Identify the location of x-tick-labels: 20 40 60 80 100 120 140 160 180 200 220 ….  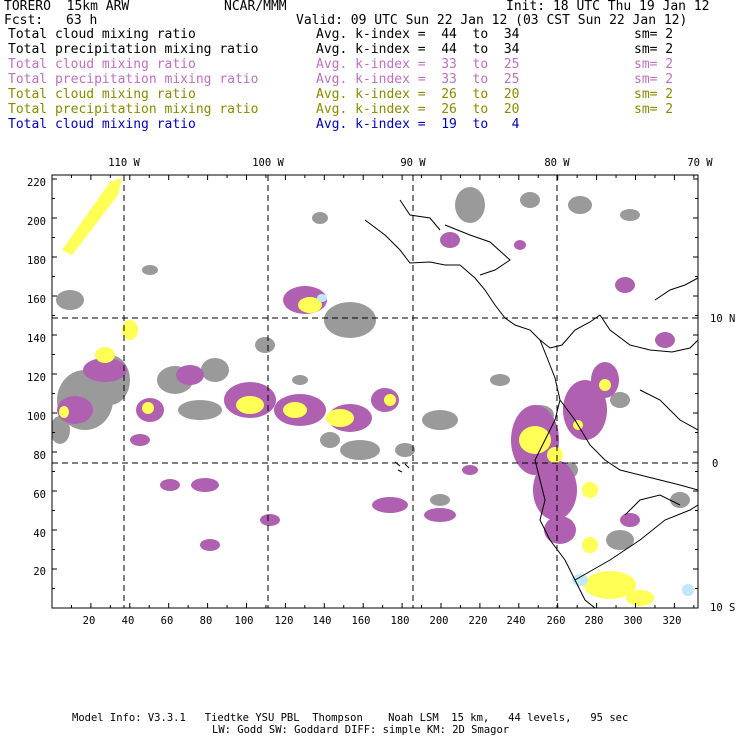
(382, 621).